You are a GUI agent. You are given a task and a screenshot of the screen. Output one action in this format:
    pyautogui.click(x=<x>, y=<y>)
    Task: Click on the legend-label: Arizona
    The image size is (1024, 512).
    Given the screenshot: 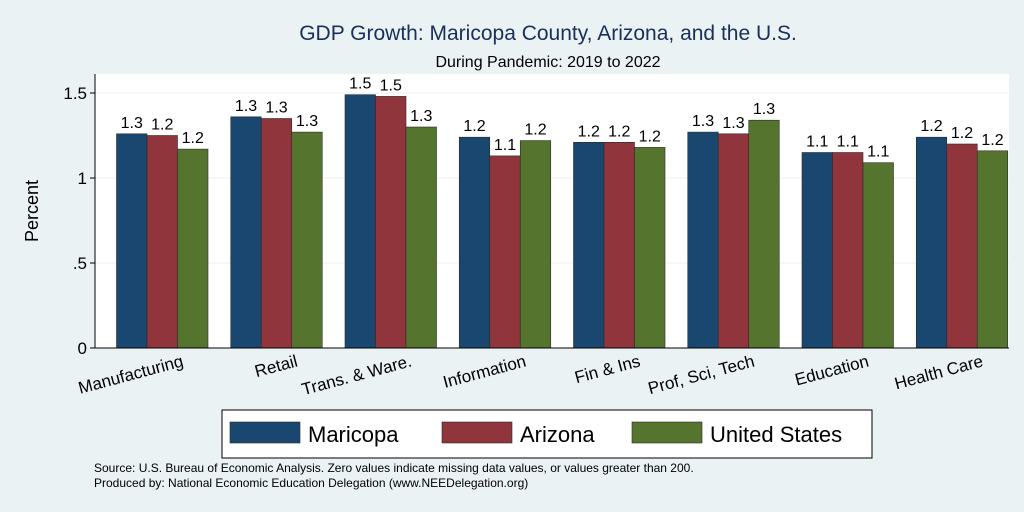 What is the action you would take?
    pyautogui.click(x=557, y=434)
    